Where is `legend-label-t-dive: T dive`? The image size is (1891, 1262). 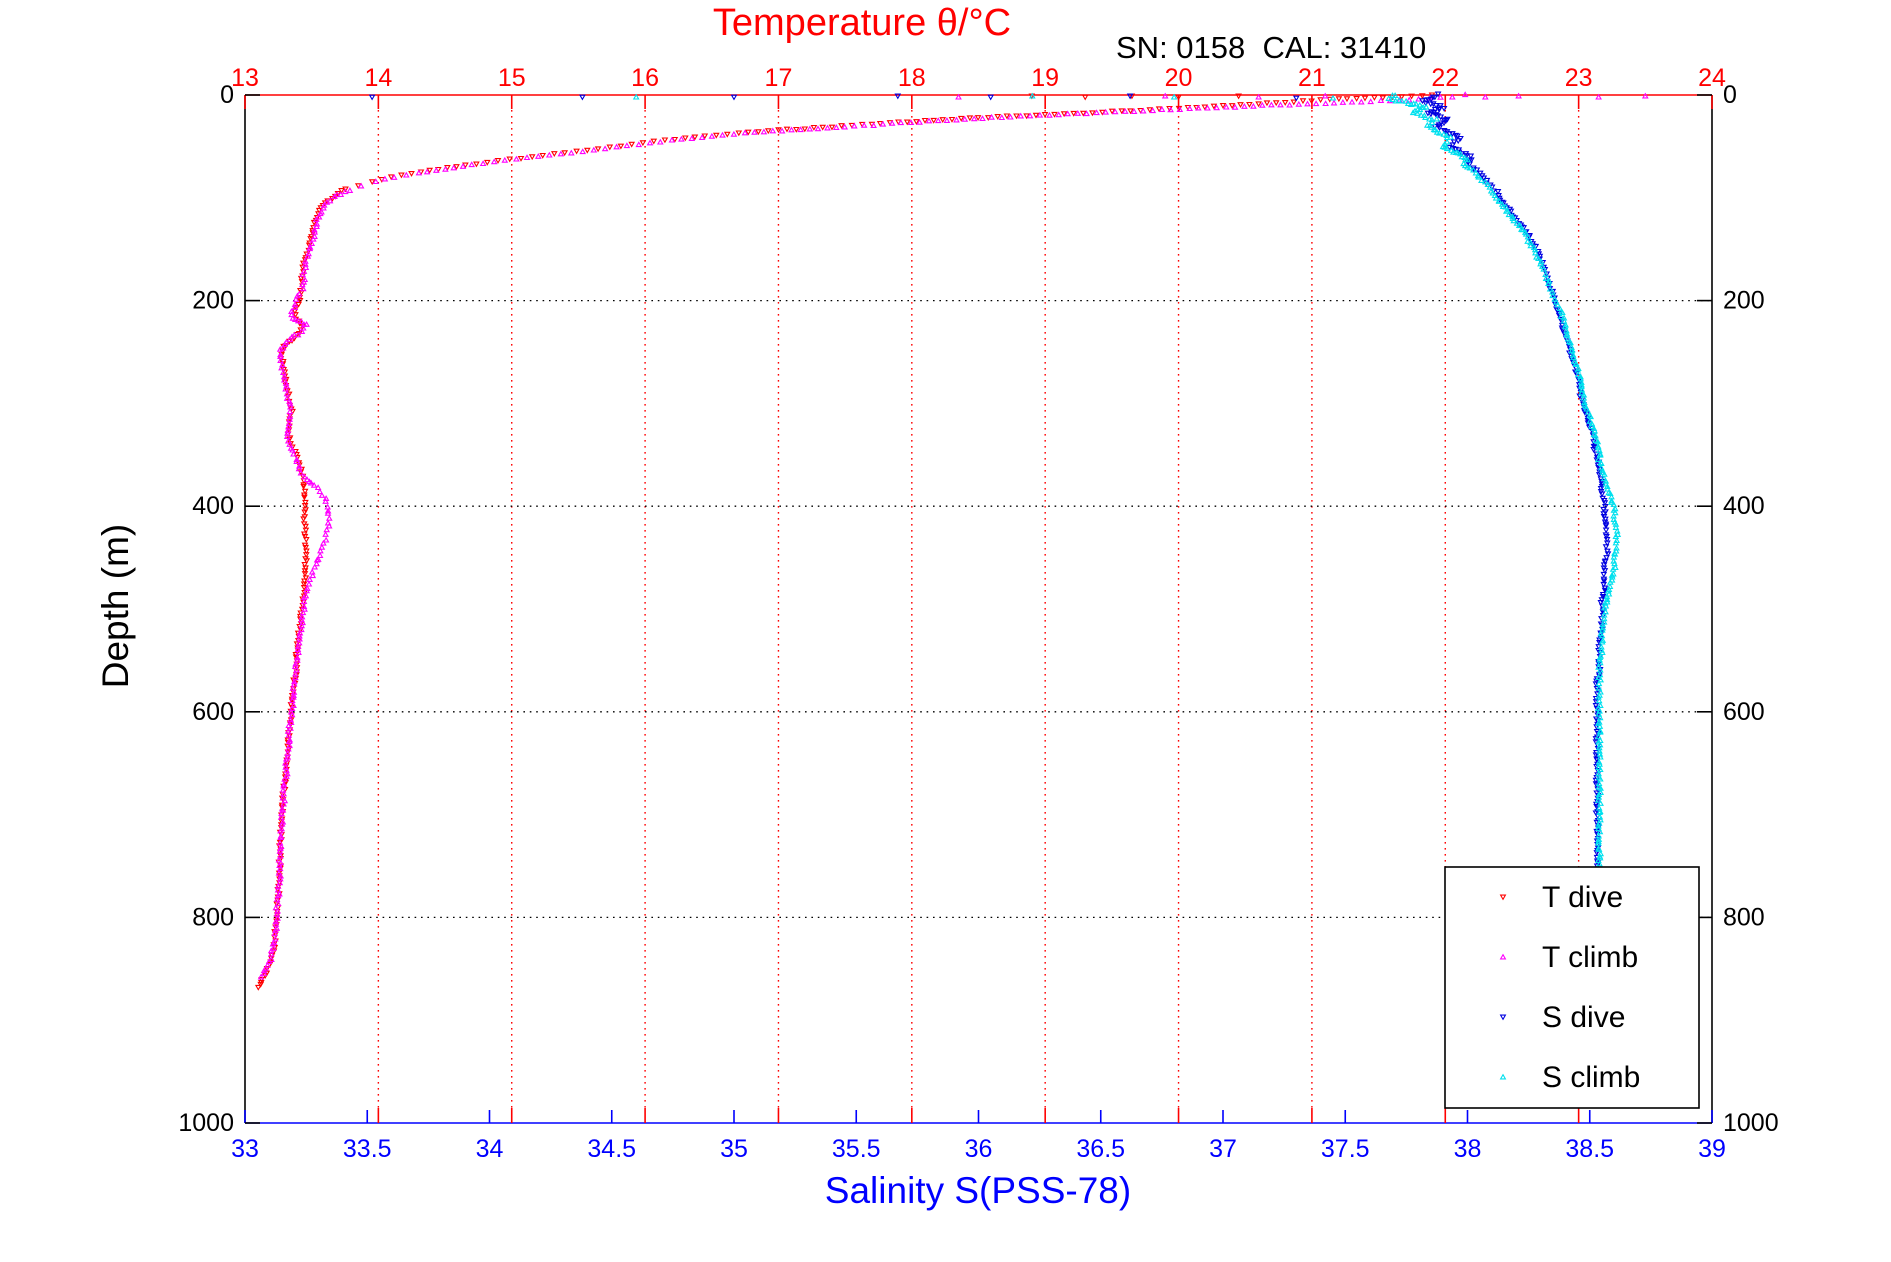 legend-label-t-dive: T dive is located at coordinates (1582, 897).